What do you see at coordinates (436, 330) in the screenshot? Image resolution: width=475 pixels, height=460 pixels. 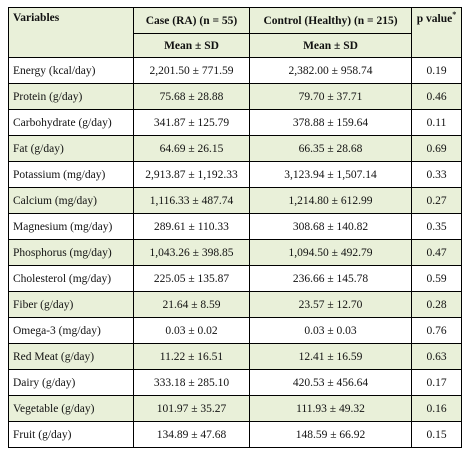 I see `cell-p-value: 0.76` at bounding box center [436, 330].